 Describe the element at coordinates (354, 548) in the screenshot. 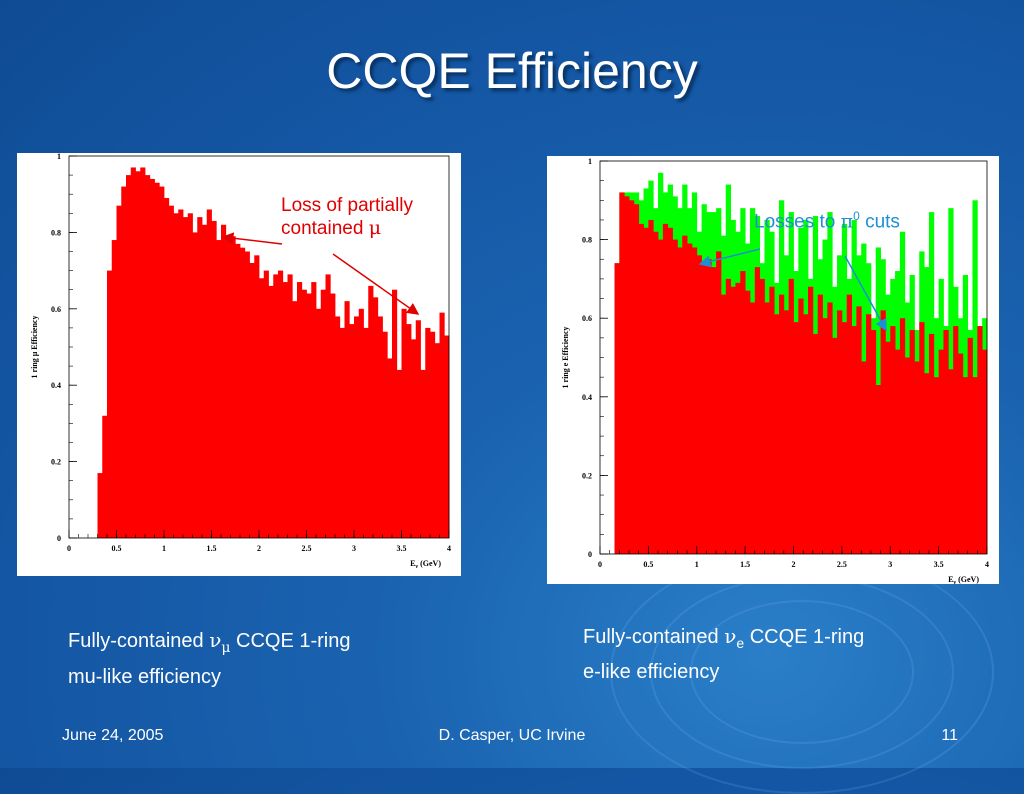

I see `x-tick-label: 3` at that location.